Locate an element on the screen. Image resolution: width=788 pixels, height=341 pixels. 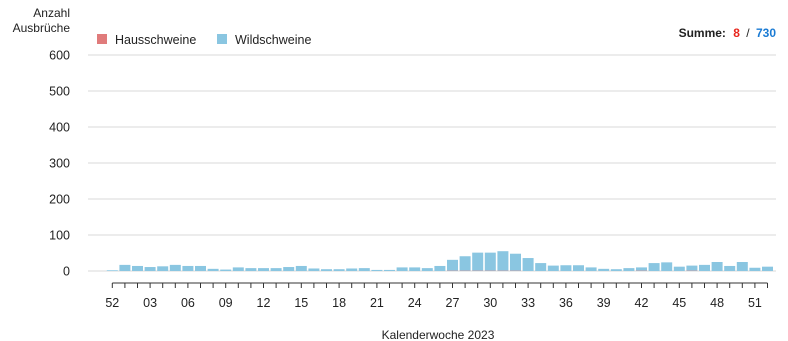
summary-wild-total: 730 is located at coordinates (766, 33).